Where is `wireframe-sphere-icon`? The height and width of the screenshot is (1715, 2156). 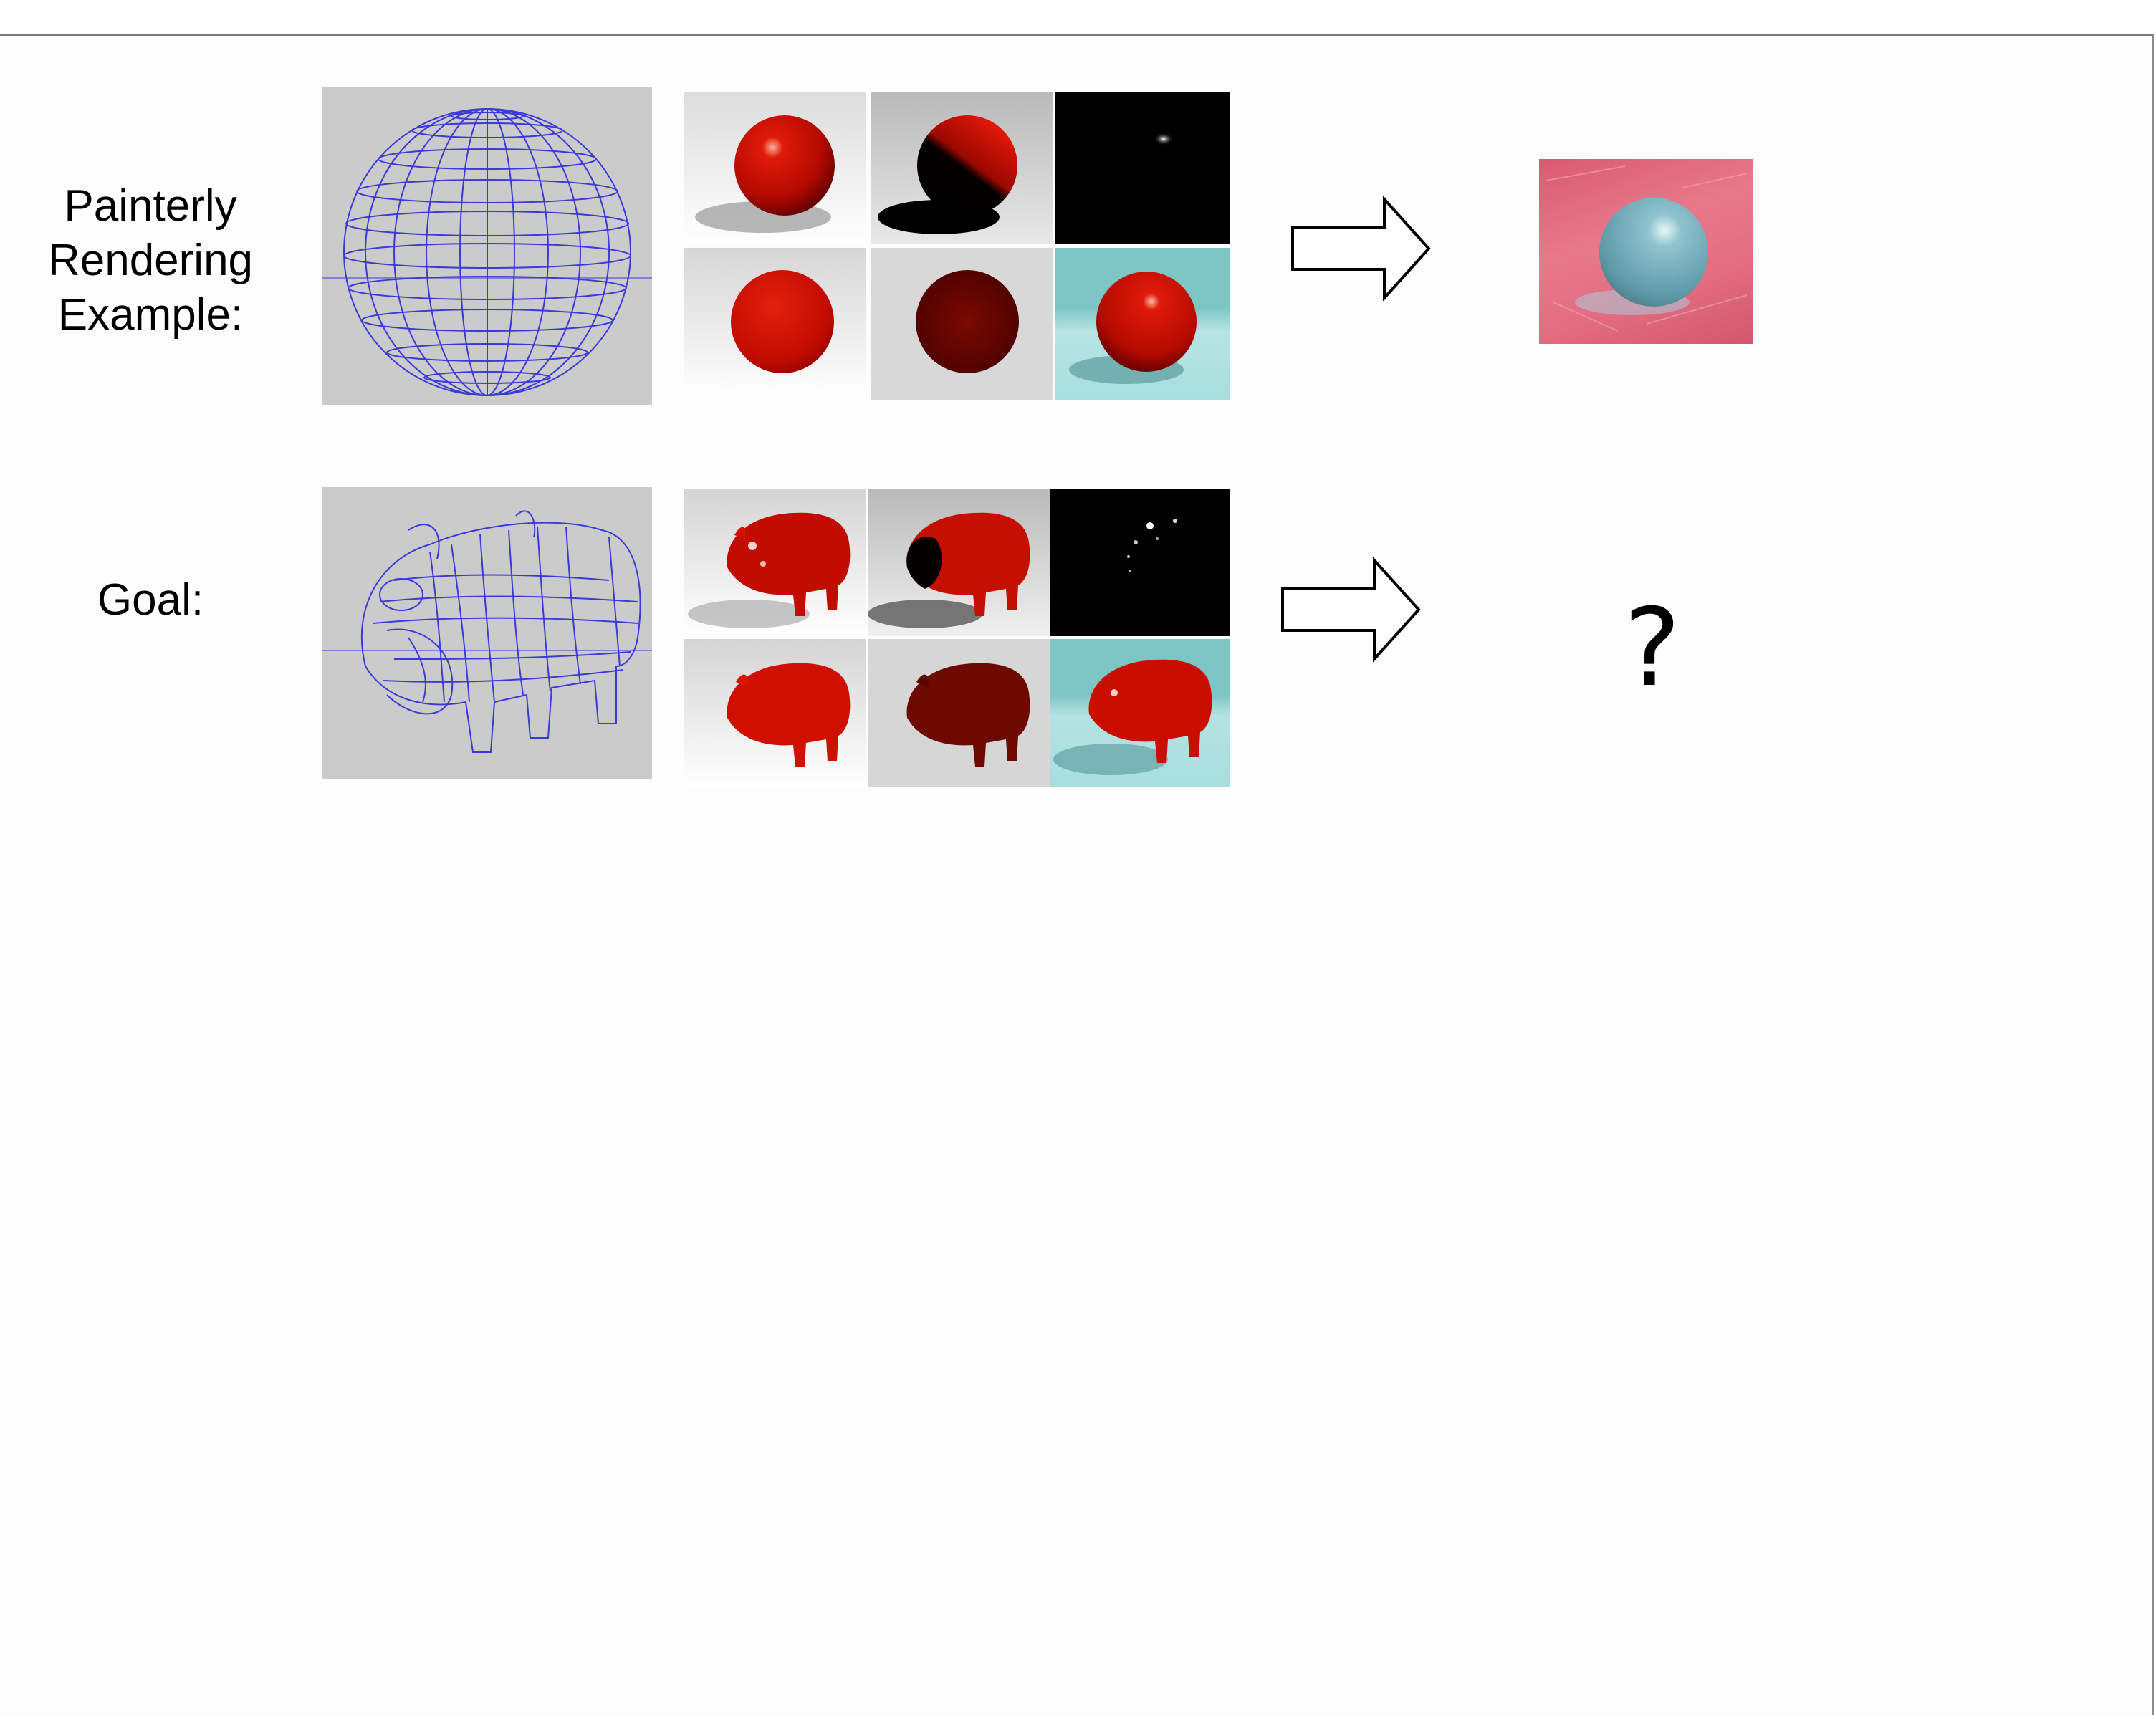 wireframe-sphere-icon is located at coordinates (487, 252).